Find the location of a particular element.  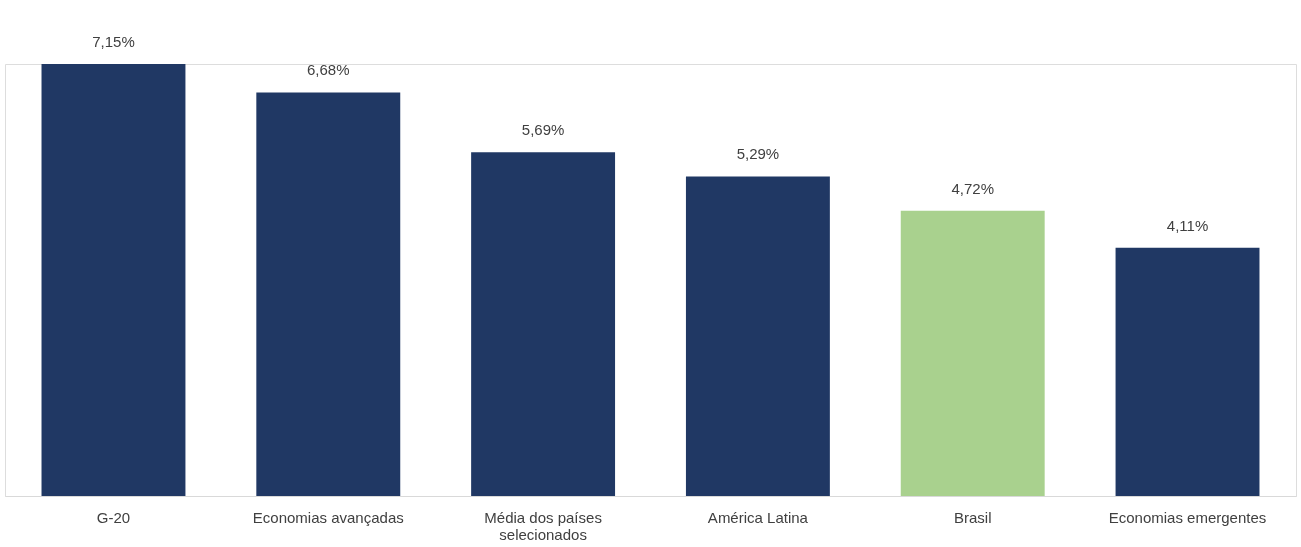

x-tick-label: Brasil is located at coordinates (972, 517).